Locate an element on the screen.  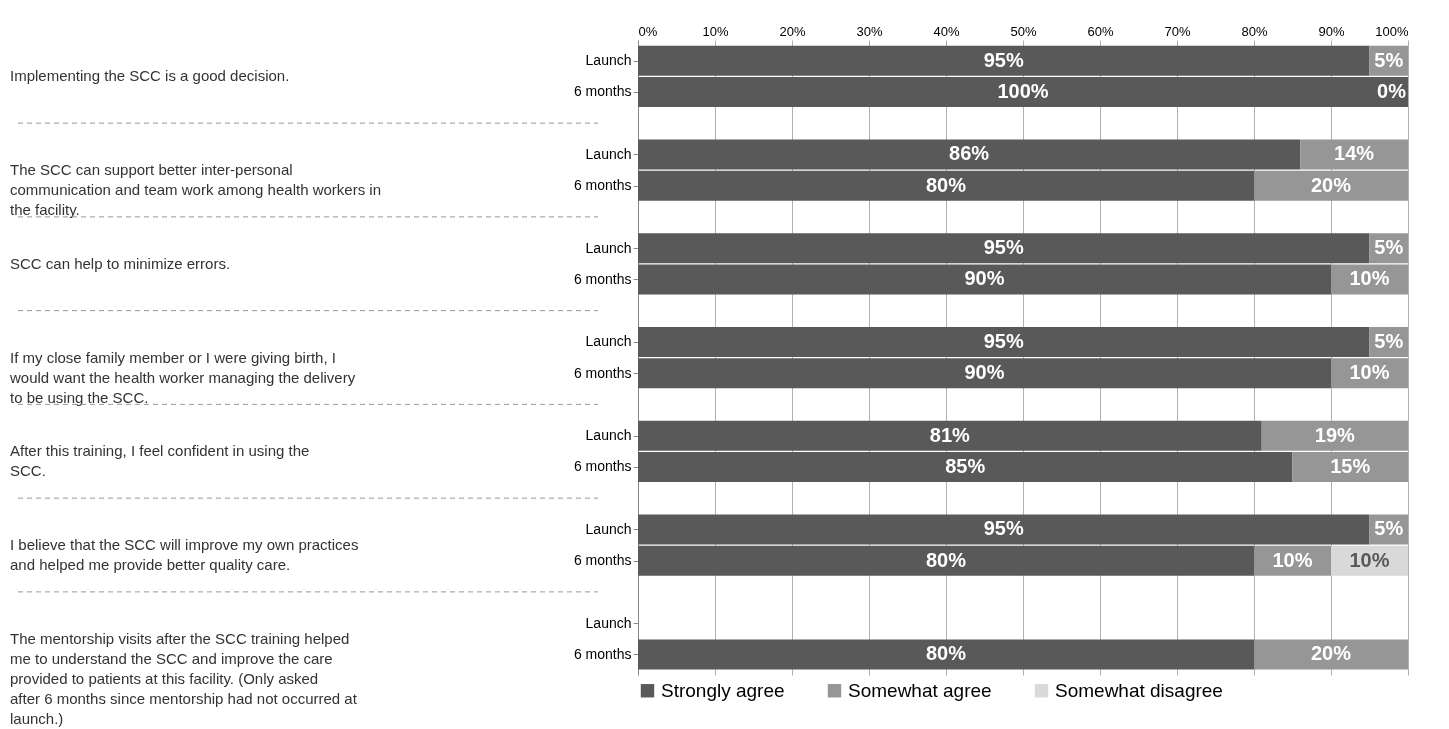
x-tick-label: 10% is located at coordinates (715, 31).